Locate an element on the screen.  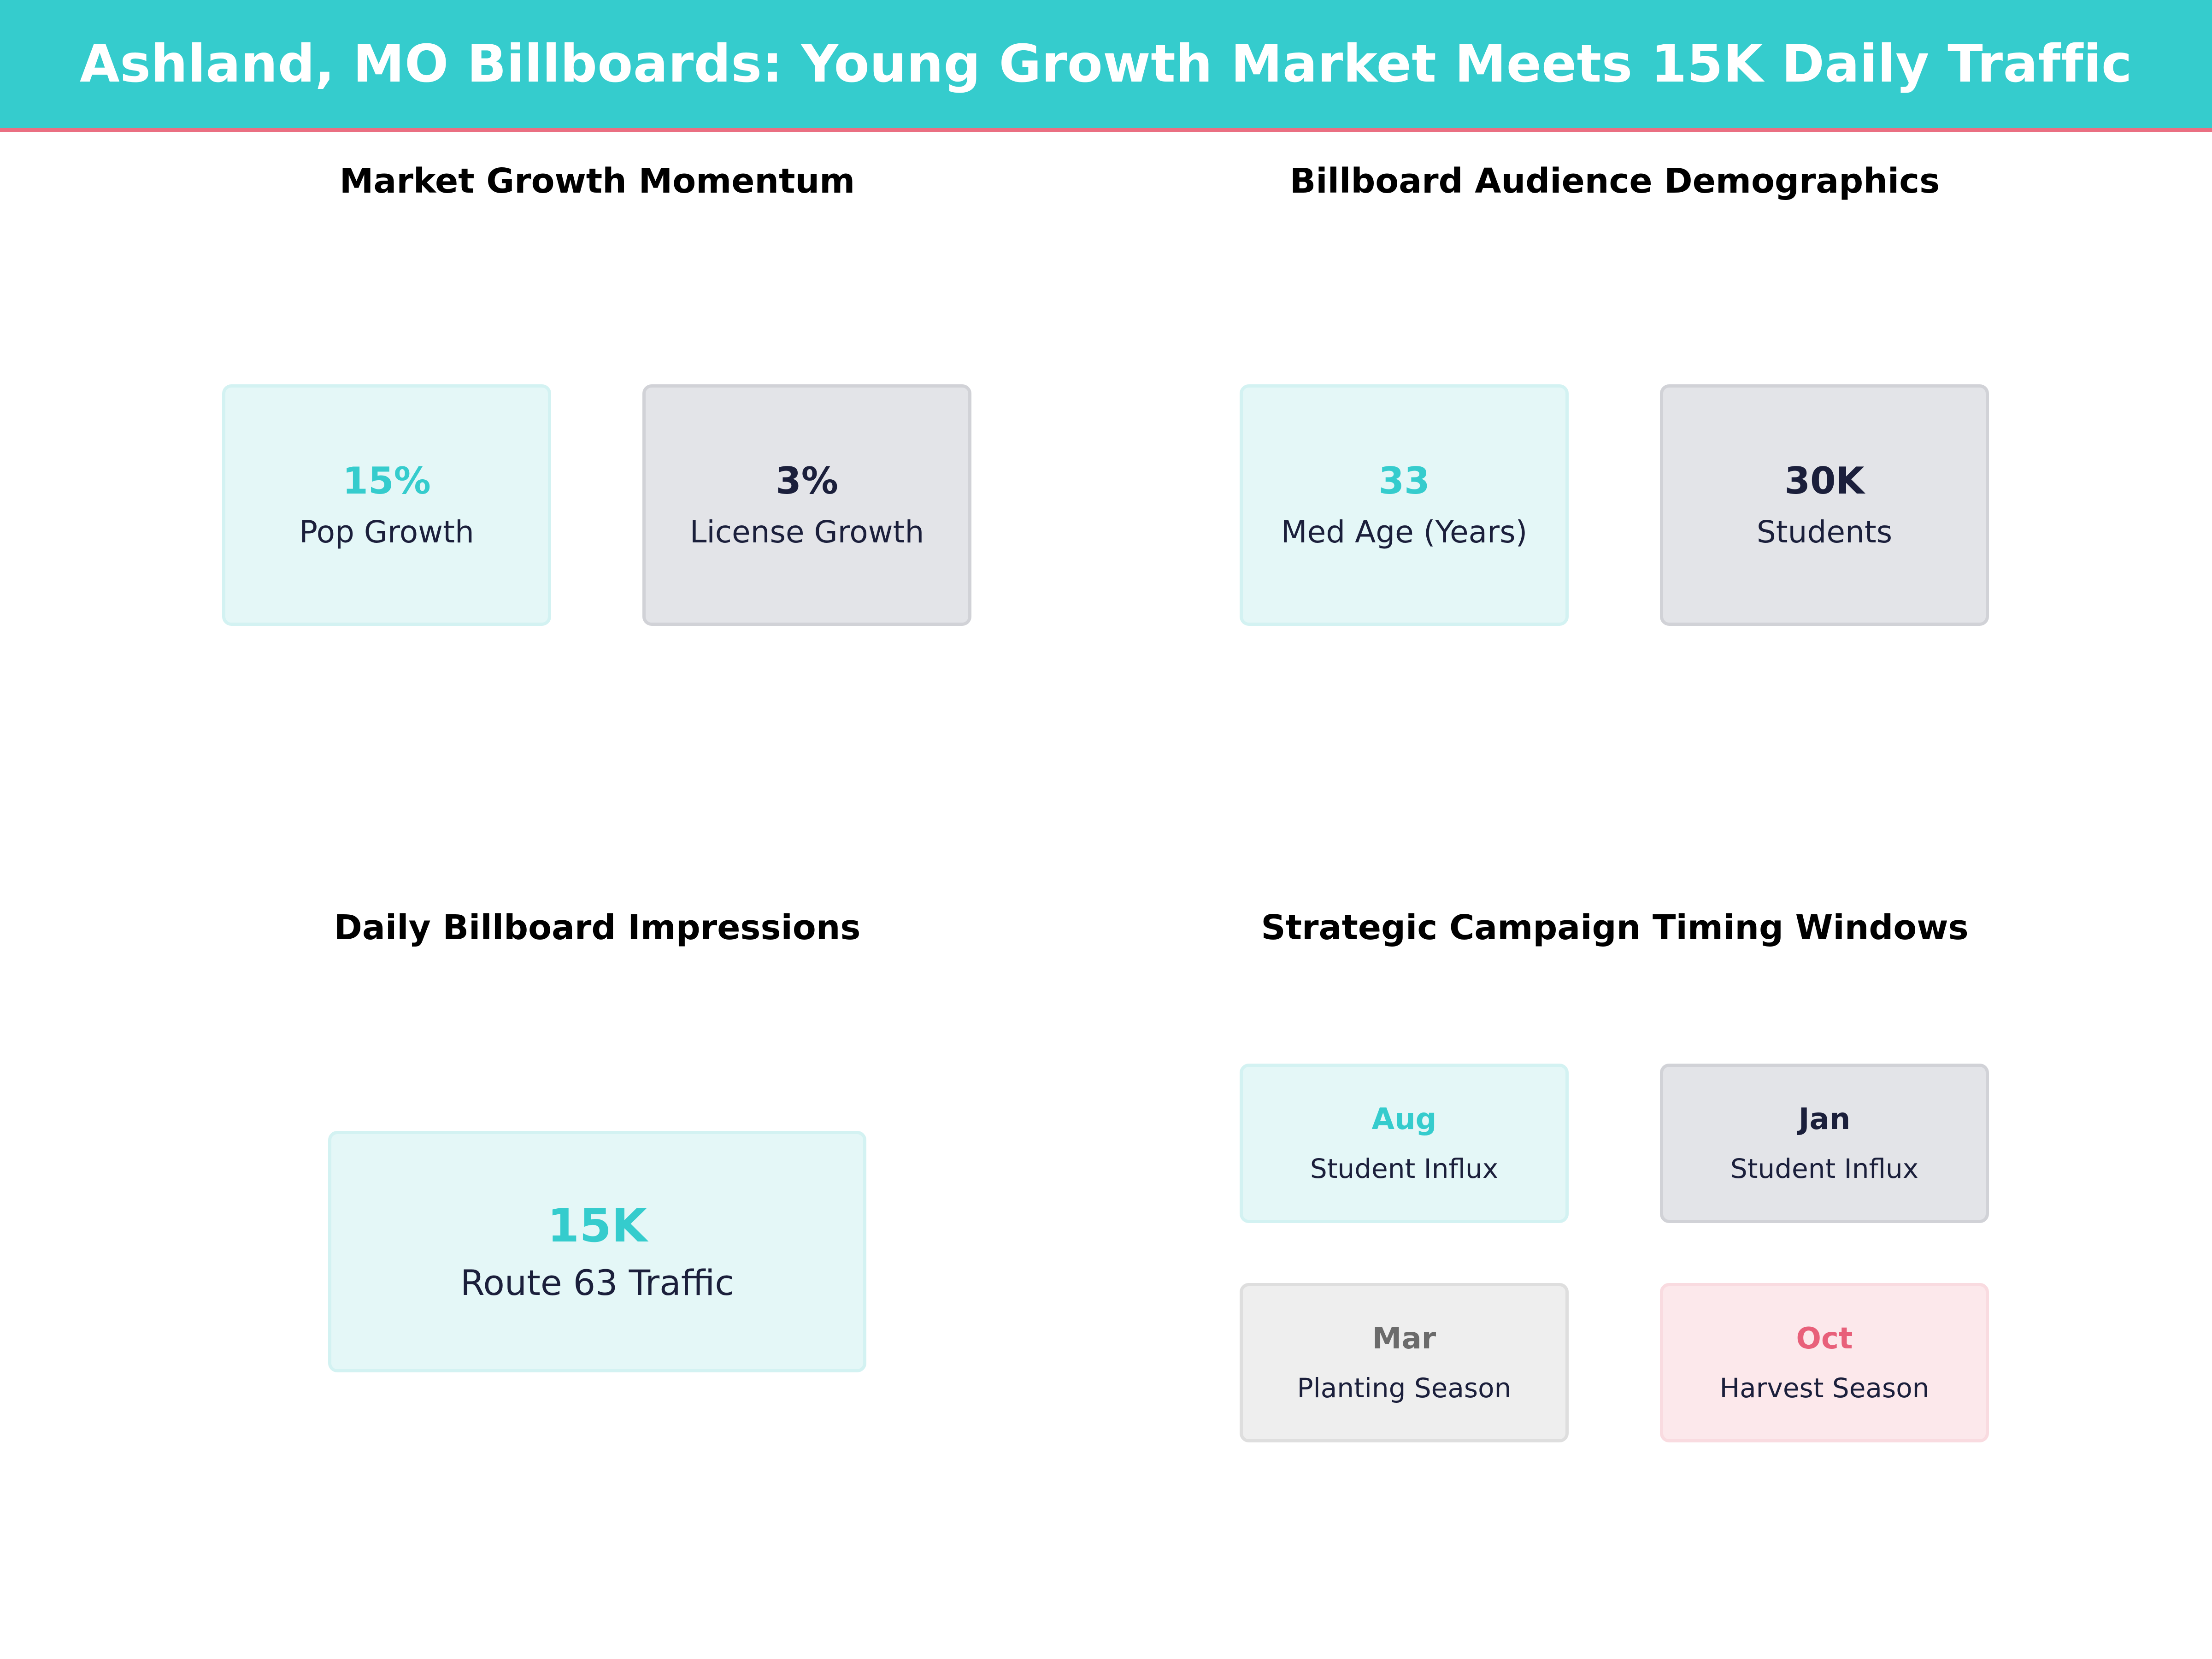
route-63-traffic-value: 15K is located at coordinates (597, 1226).